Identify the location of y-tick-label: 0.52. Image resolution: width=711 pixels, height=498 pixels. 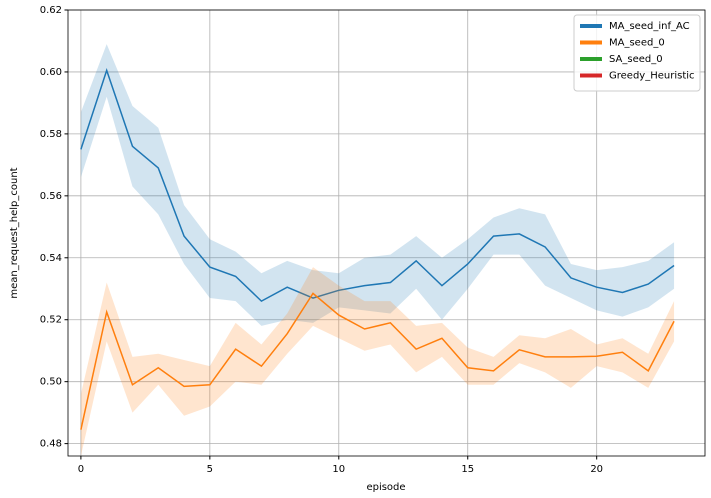
(51, 320).